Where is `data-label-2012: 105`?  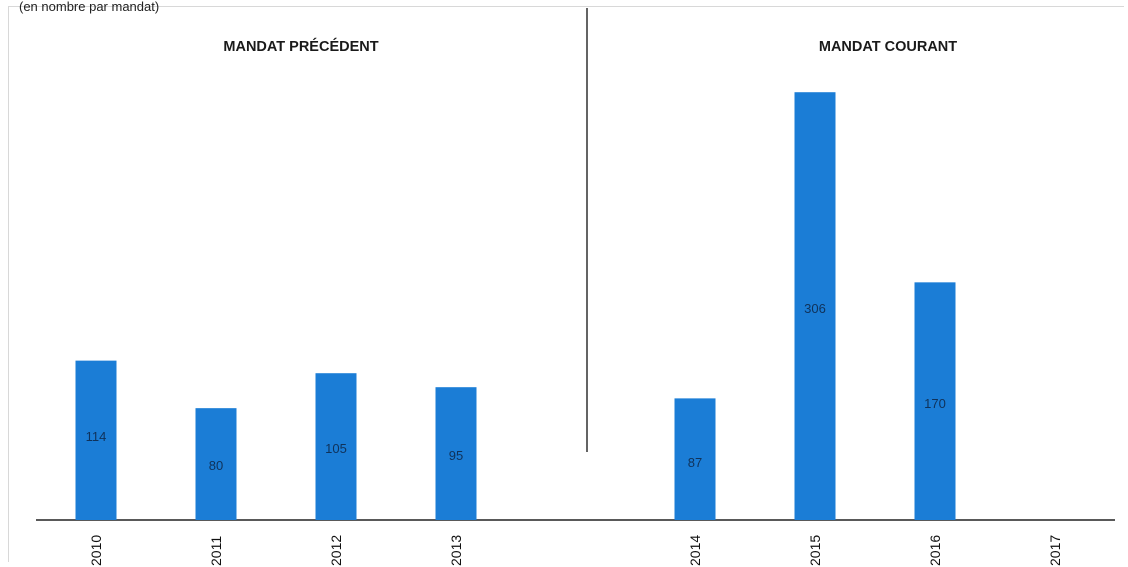
data-label-2012: 105 is located at coordinates (336, 448).